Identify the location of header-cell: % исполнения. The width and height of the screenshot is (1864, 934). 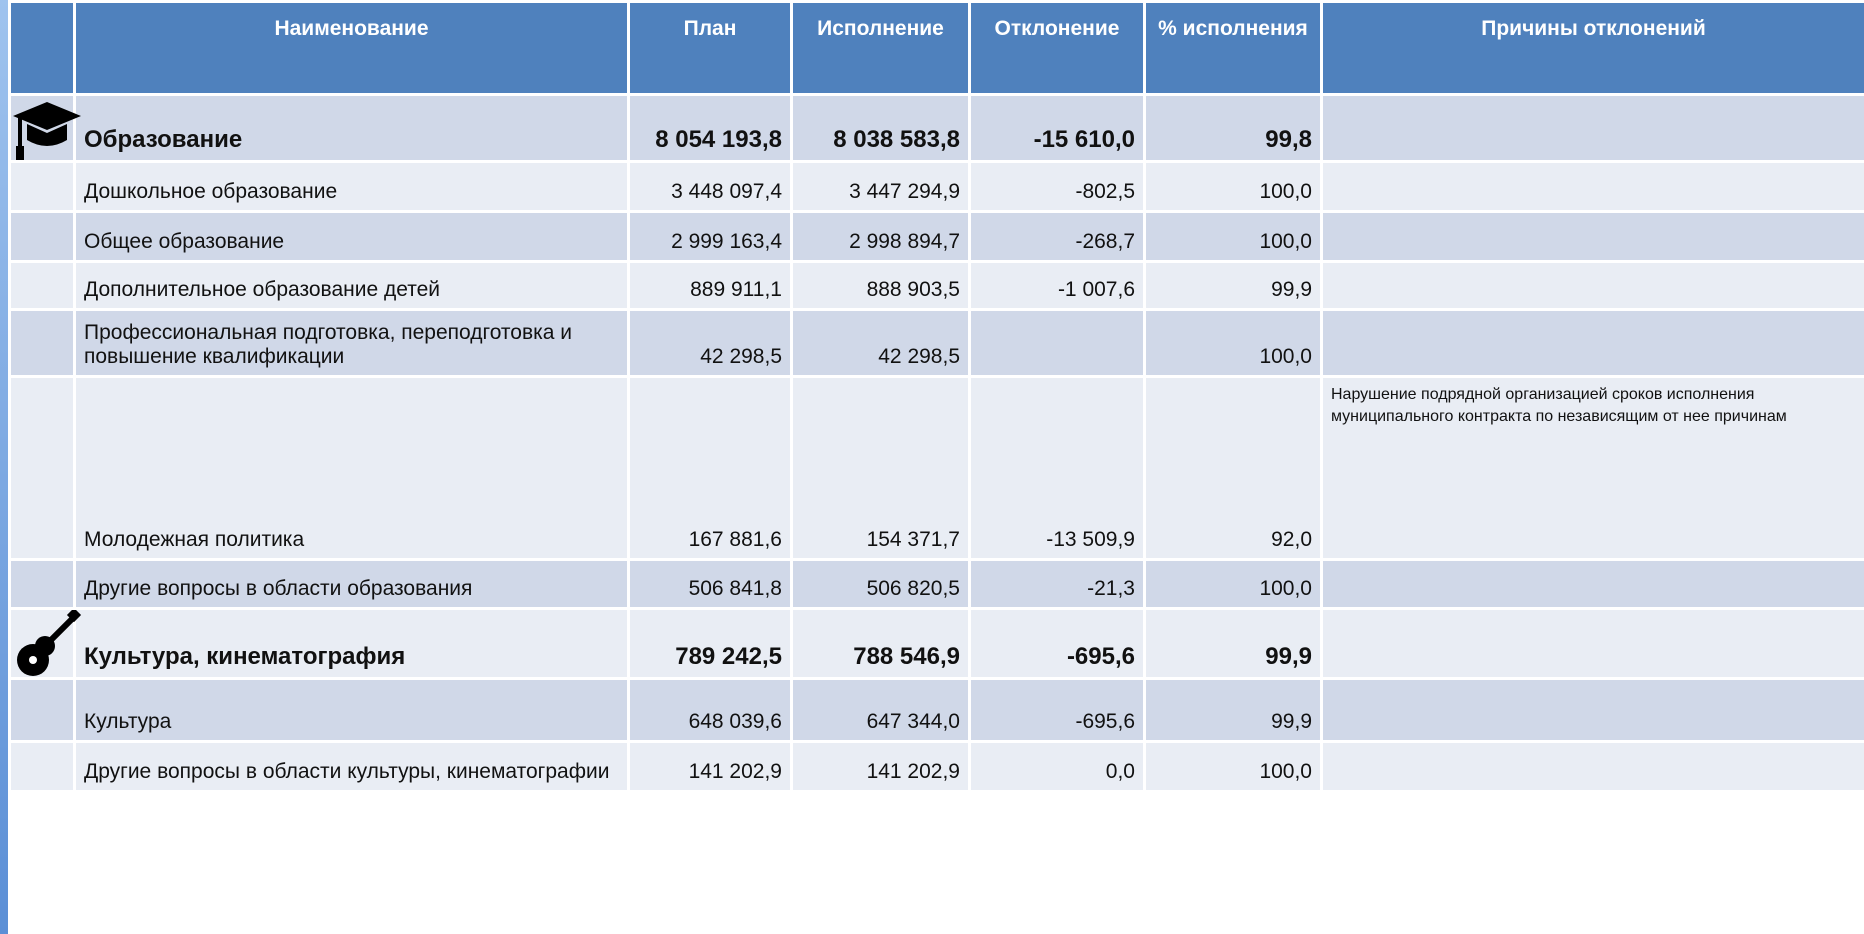
(1233, 48).